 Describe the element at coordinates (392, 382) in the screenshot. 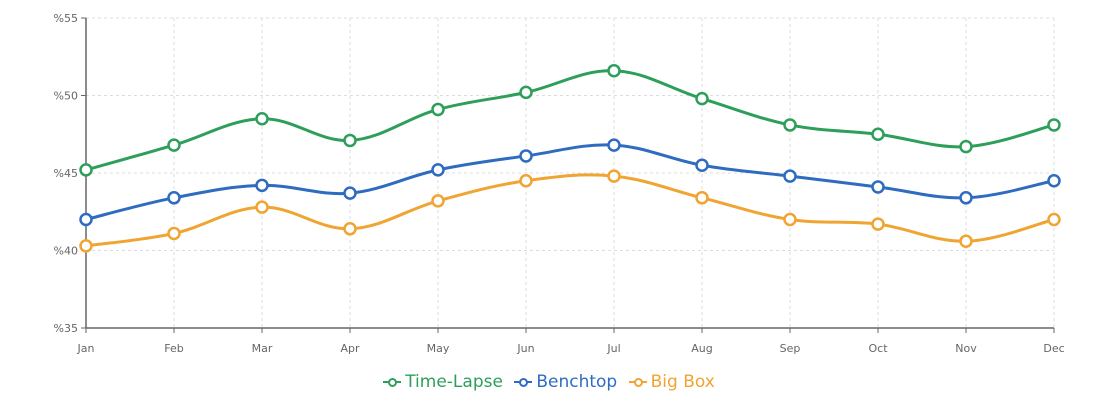

I see `legend-marker-time-lapse` at that location.